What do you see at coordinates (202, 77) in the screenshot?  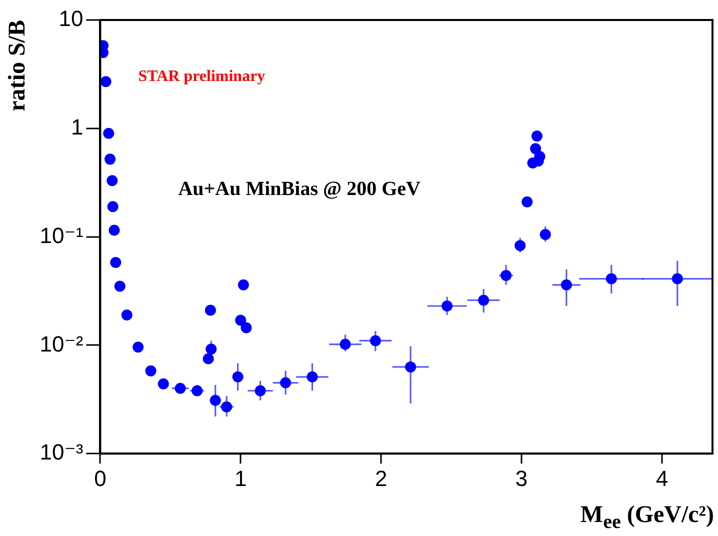 I see `annotation: STAR preliminary` at bounding box center [202, 77].